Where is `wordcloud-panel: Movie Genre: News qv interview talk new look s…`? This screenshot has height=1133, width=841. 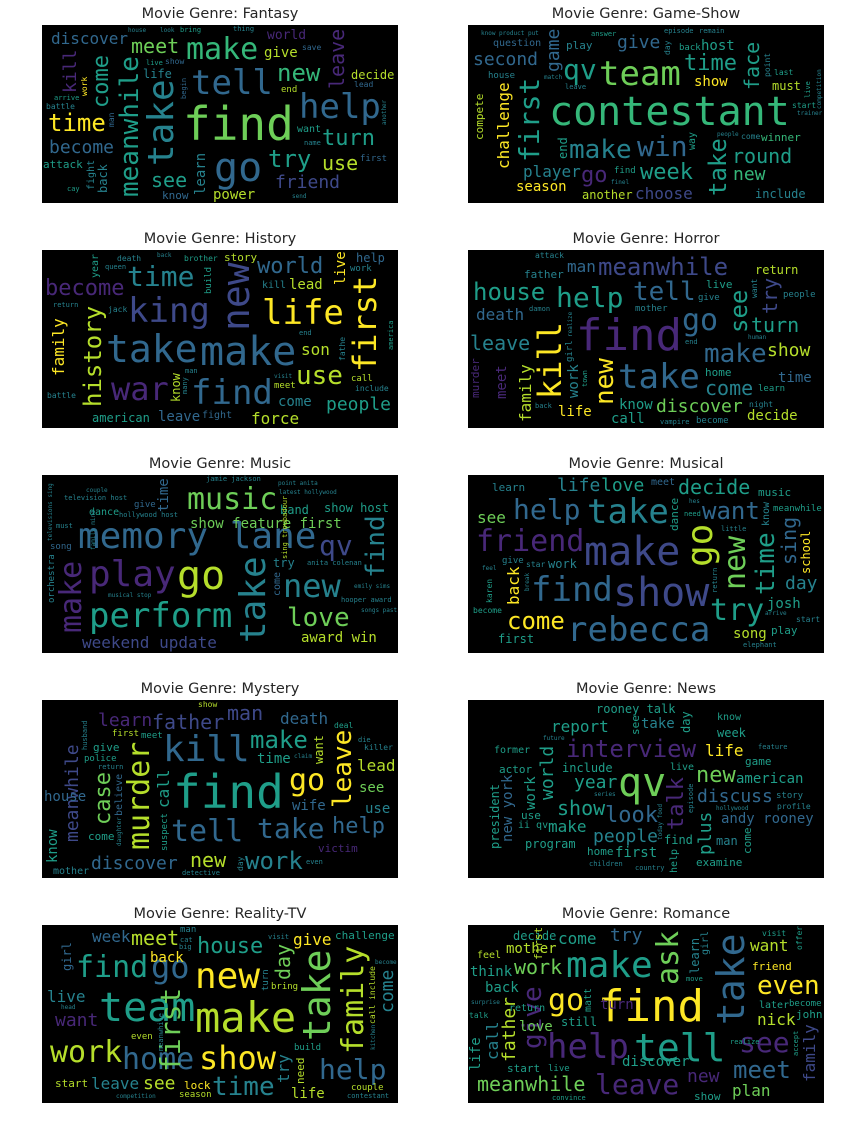 wordcloud-panel: Movie Genre: News qv interview talk new look s… is located at coordinates (646, 778).